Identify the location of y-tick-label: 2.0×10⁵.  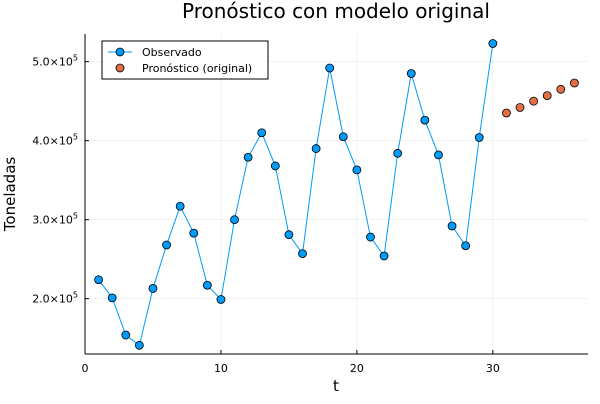
(55, 298).